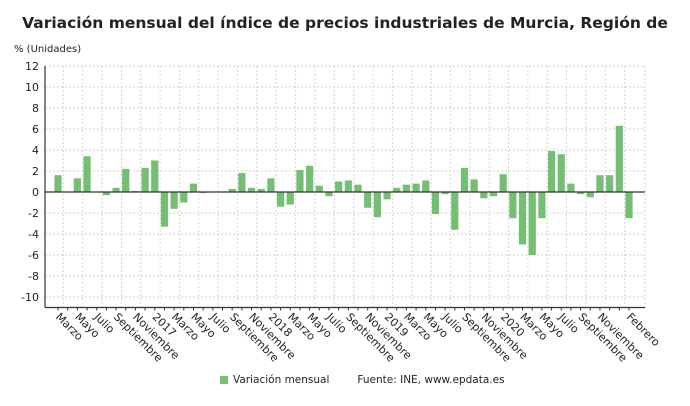 The width and height of the screenshot is (690, 406). I want to click on y-tick-label: 0, so click(35, 192).